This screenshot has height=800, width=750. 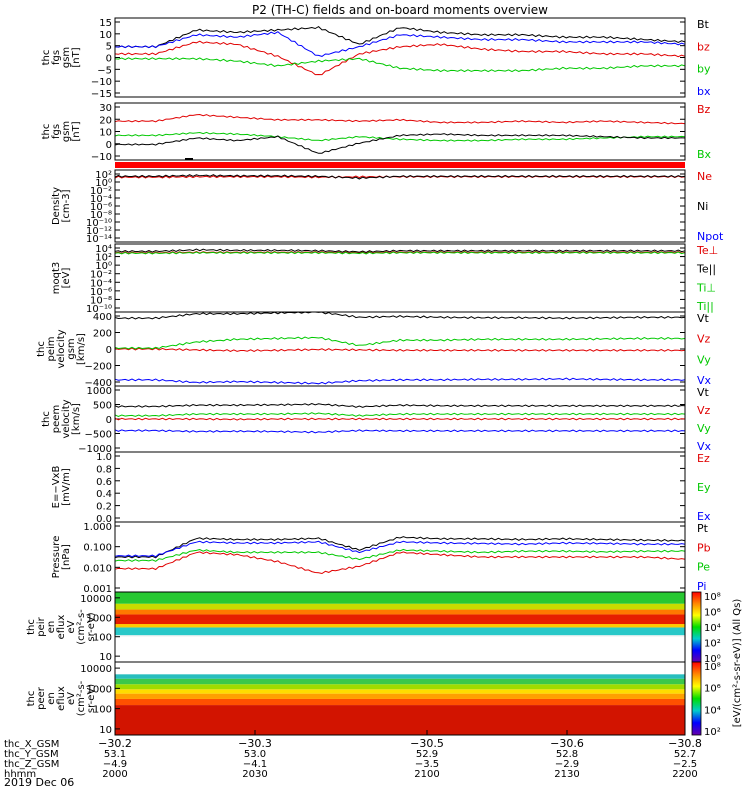 What do you see at coordinates (115, 754) in the screenshot?
I see `ephemeris-value: 53.1` at bounding box center [115, 754].